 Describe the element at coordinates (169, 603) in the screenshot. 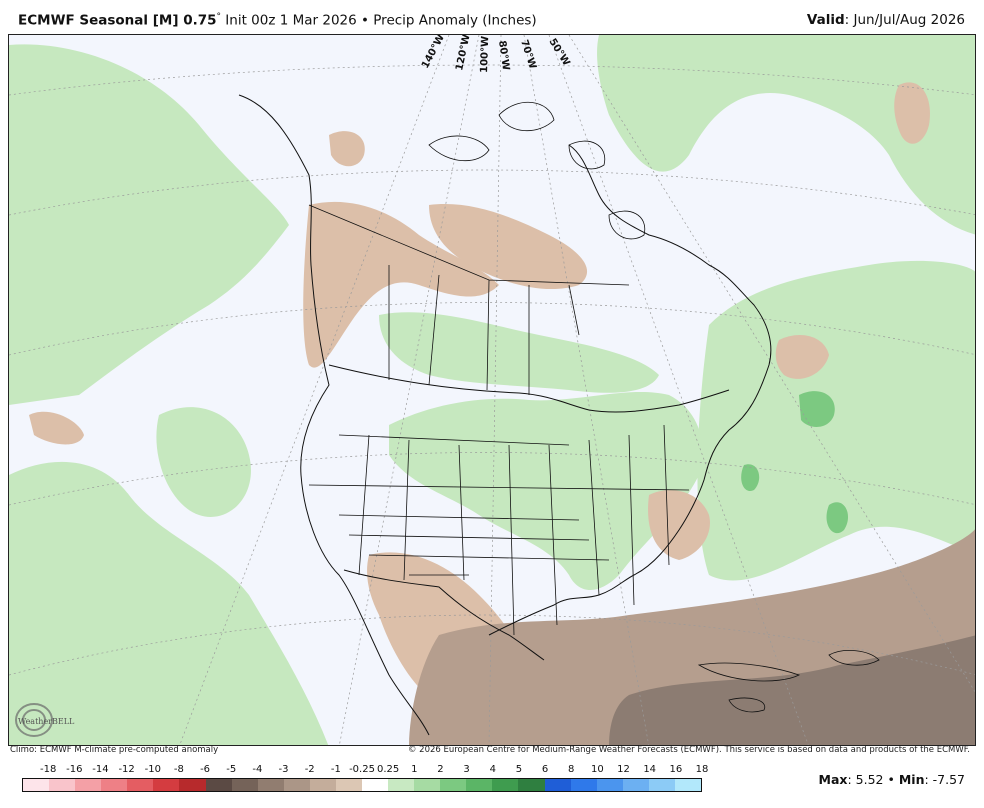

I see `pacific-south-wet-area` at that location.